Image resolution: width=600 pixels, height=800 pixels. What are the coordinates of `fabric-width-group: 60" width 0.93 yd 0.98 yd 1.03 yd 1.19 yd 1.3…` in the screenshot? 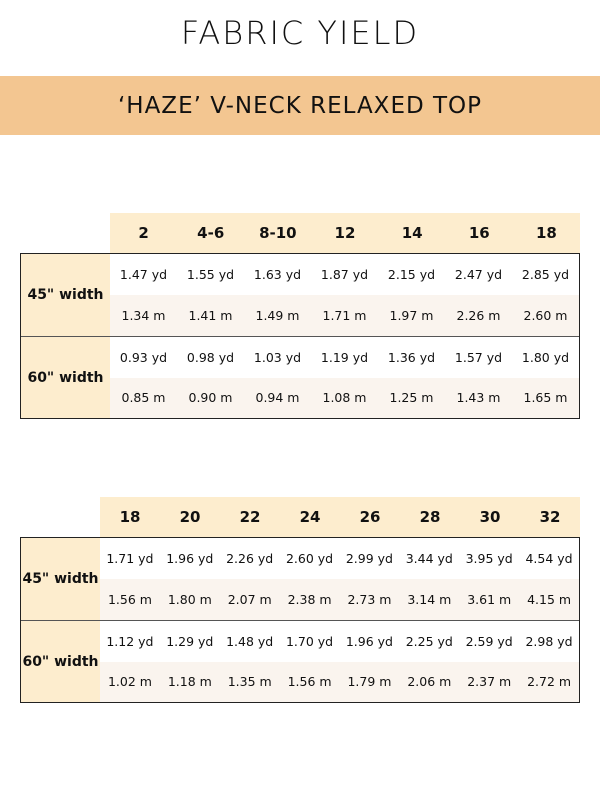 It's located at (300, 377).